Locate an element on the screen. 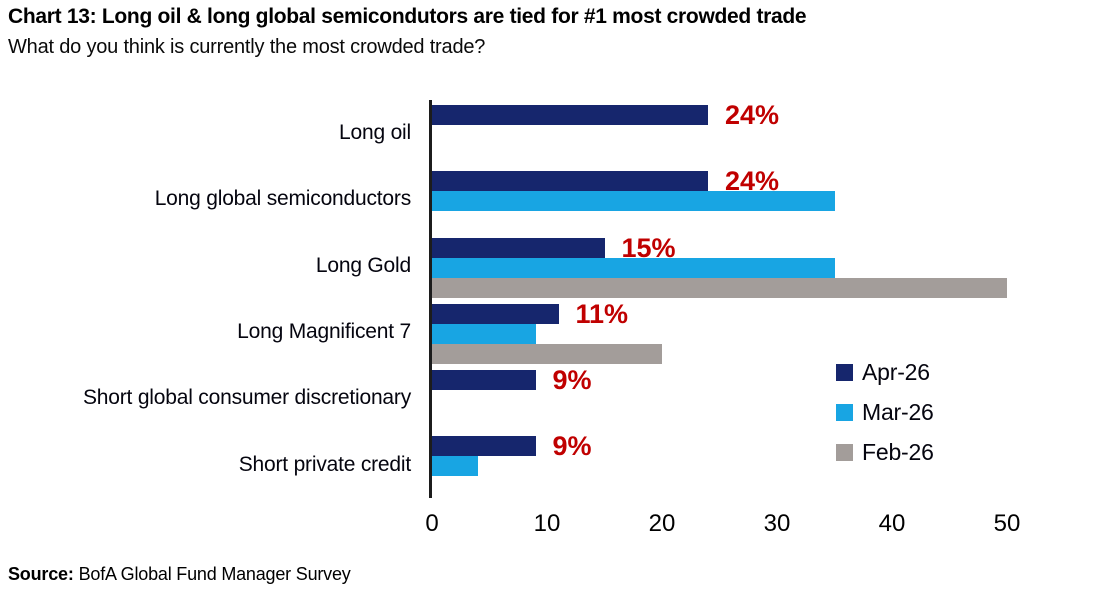 The width and height of the screenshot is (1100, 592). x-tick-50: 50 is located at coordinates (1007, 523).